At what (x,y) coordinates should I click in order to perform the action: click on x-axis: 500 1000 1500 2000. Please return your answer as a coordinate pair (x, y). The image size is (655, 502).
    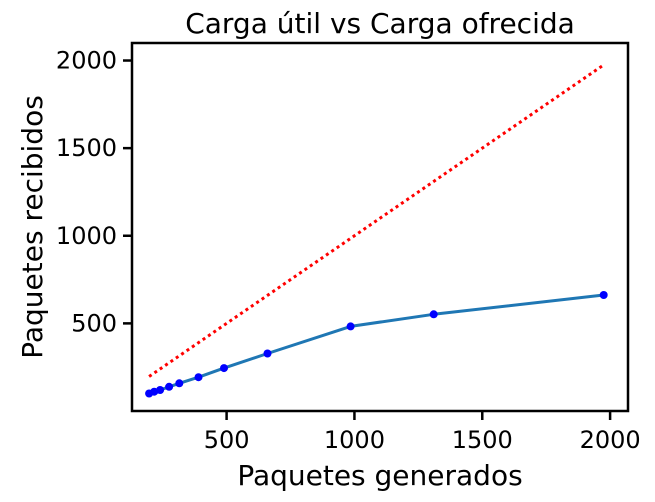
    Looking at the image, I should click on (422, 432).